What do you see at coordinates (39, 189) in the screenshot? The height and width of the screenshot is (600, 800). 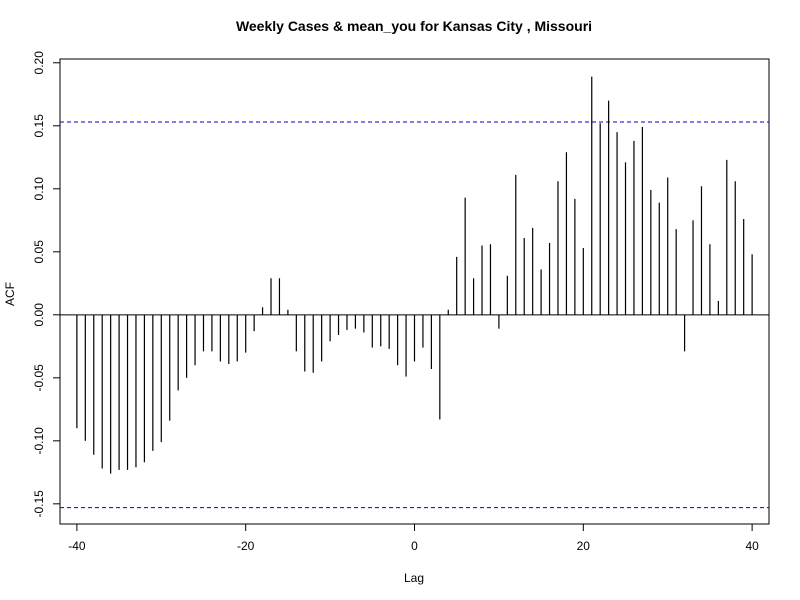 I see `y-tick-label: 0.10` at bounding box center [39, 189].